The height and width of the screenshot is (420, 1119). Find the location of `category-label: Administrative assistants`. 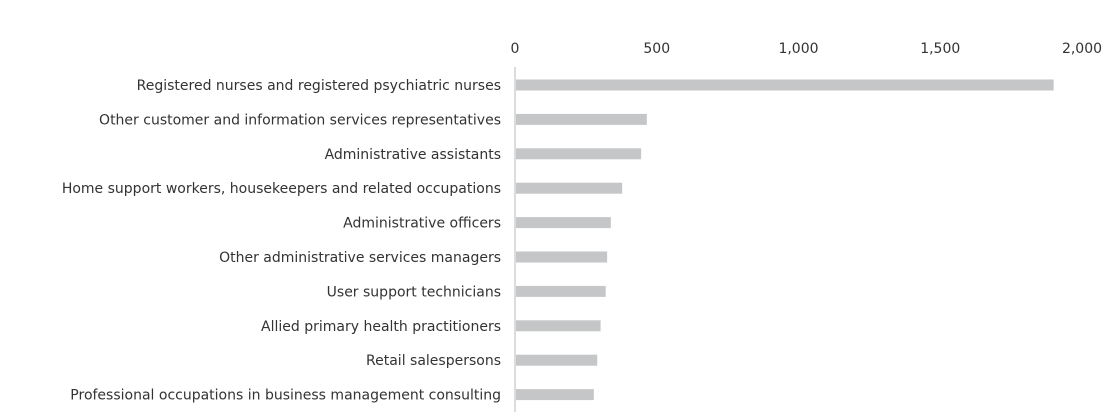

category-label: Administrative assistants is located at coordinates (413, 155).